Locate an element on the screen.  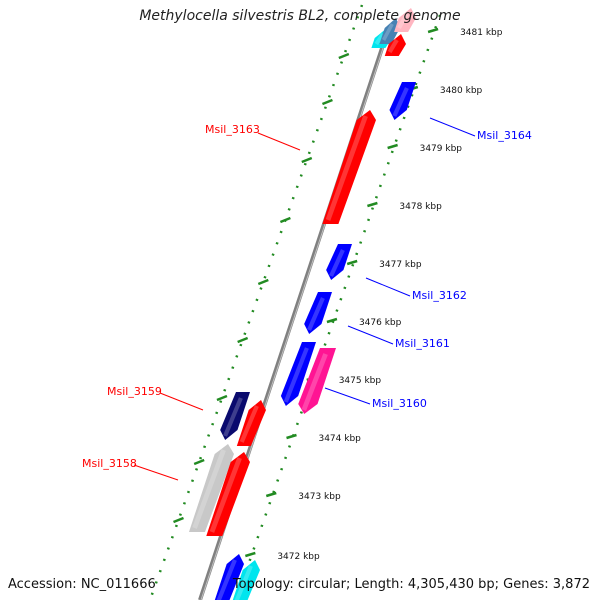
gene-red-3158-right is located at coordinates (228, 494).